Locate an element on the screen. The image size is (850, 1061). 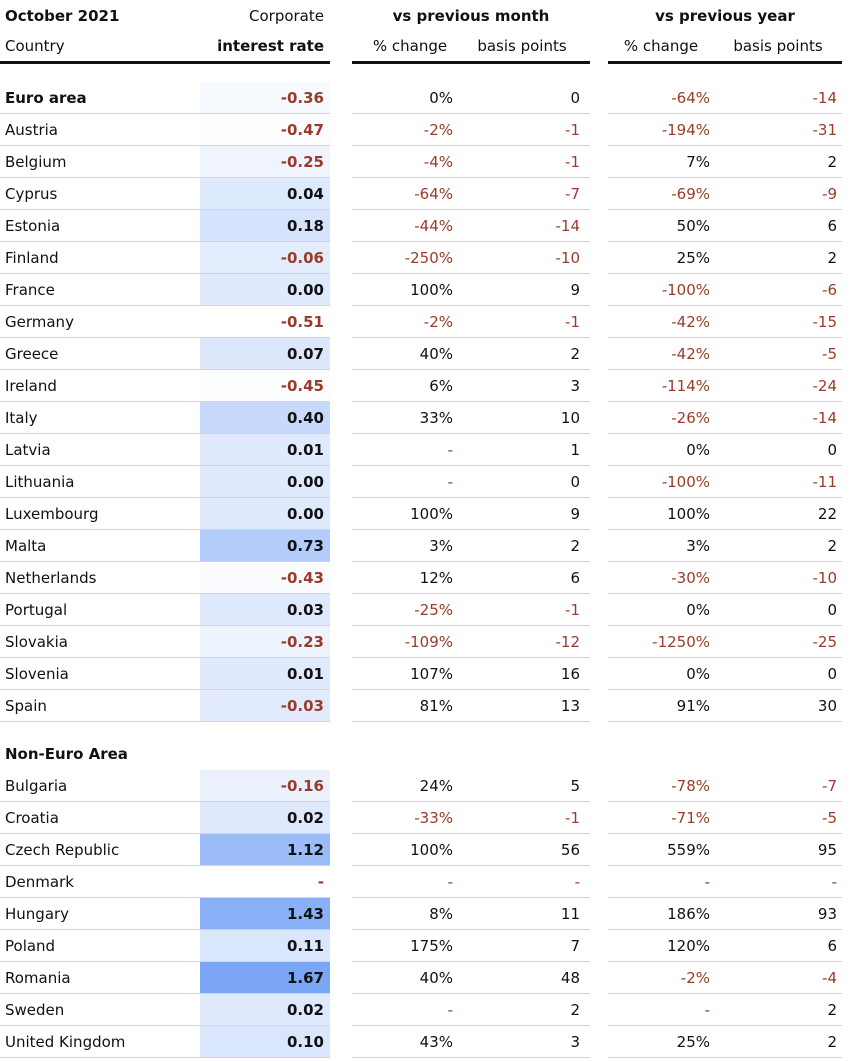
value: 93 is located at coordinates (827, 914).